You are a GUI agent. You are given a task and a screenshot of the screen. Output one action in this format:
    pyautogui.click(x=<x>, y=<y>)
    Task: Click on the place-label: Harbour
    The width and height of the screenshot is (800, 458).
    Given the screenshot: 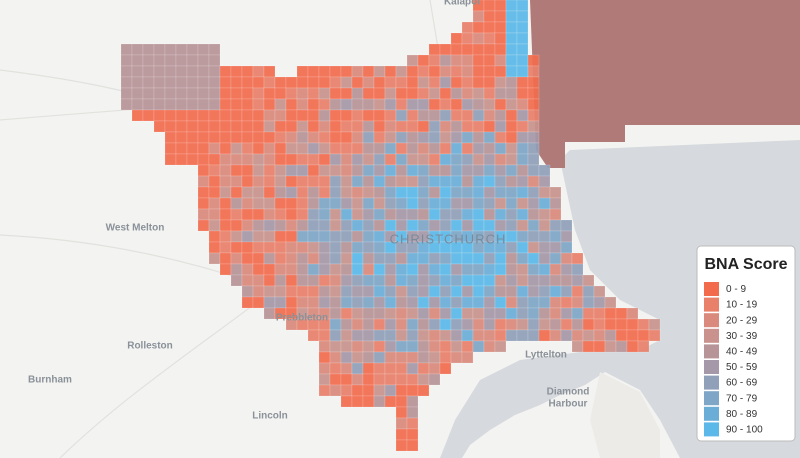 What is the action you would take?
    pyautogui.click(x=568, y=404)
    